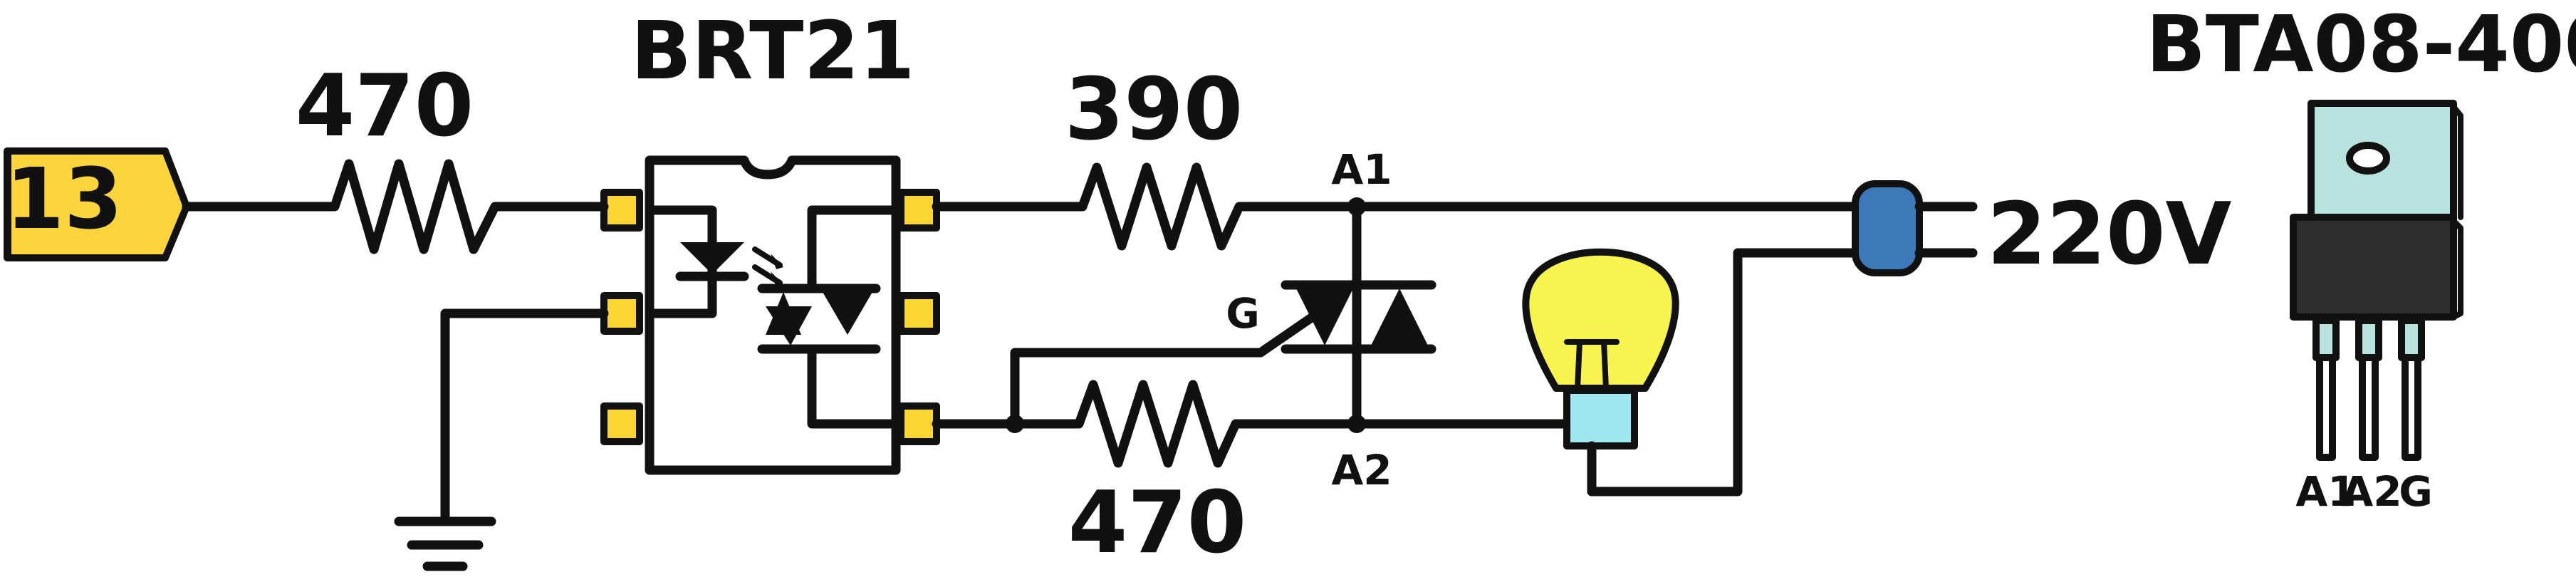  I want to click on triac-package-drawing: BTA08-400 A1 A2 G, so click(2361, 258).